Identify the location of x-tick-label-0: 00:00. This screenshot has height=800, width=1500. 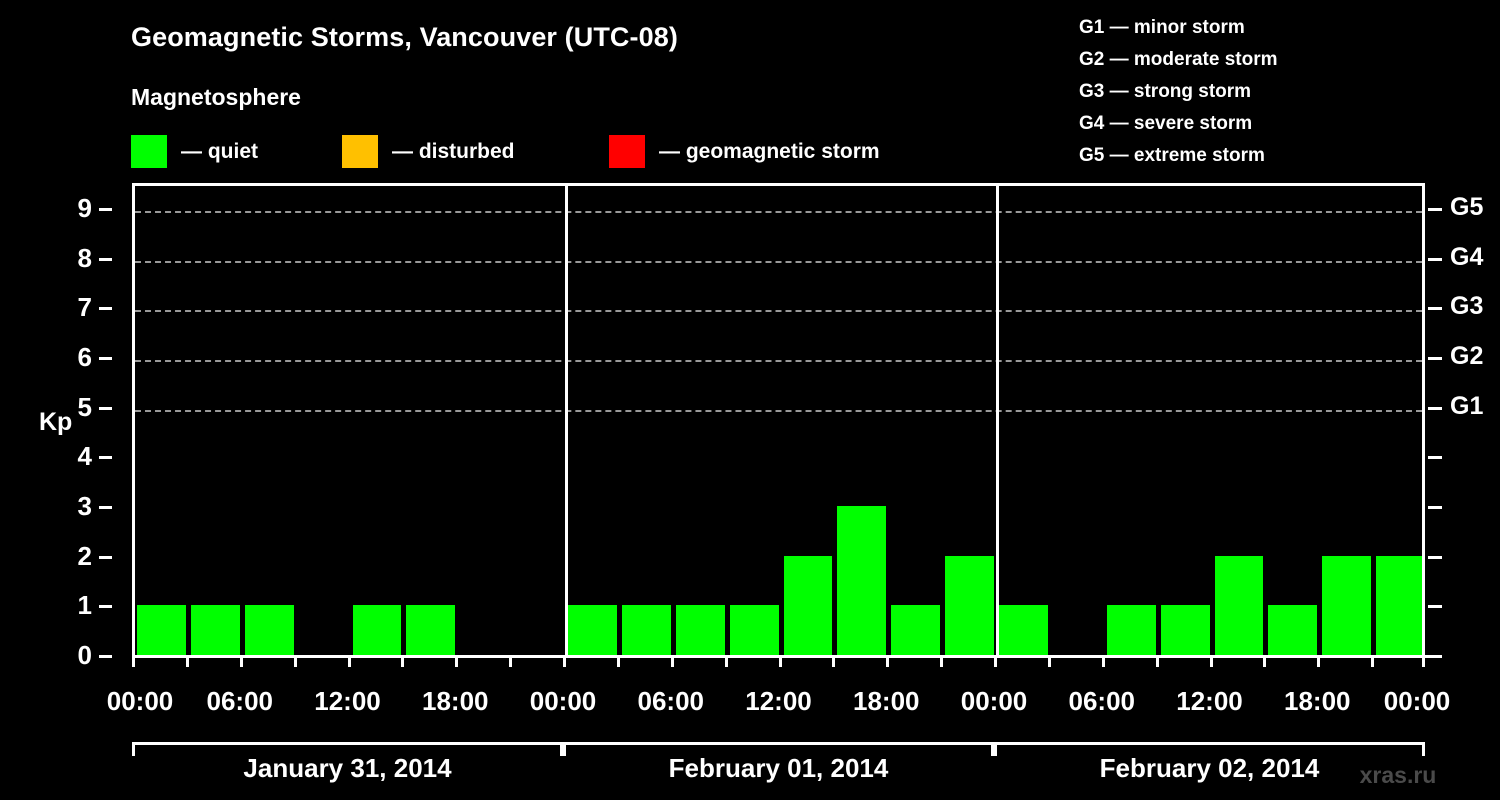
(140, 701).